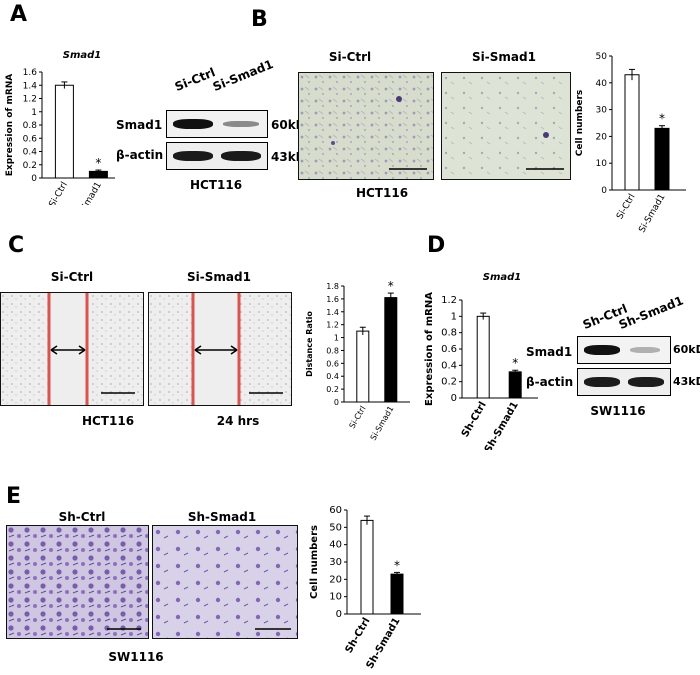  I want to click on blot-a-lane-ctrl: Si-Ctrl, so click(195, 79).